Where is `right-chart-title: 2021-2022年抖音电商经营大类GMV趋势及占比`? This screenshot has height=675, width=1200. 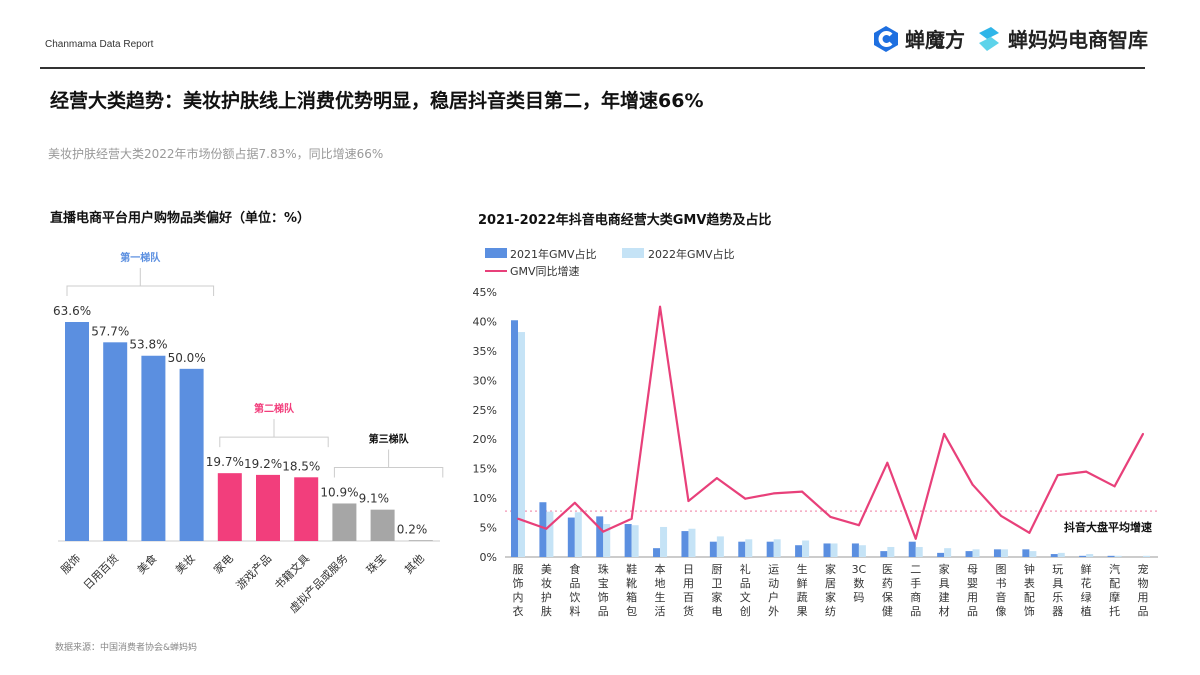 right-chart-title: 2021-2022年抖音电商经营大类GMV趋势及占比 is located at coordinates (624, 220).